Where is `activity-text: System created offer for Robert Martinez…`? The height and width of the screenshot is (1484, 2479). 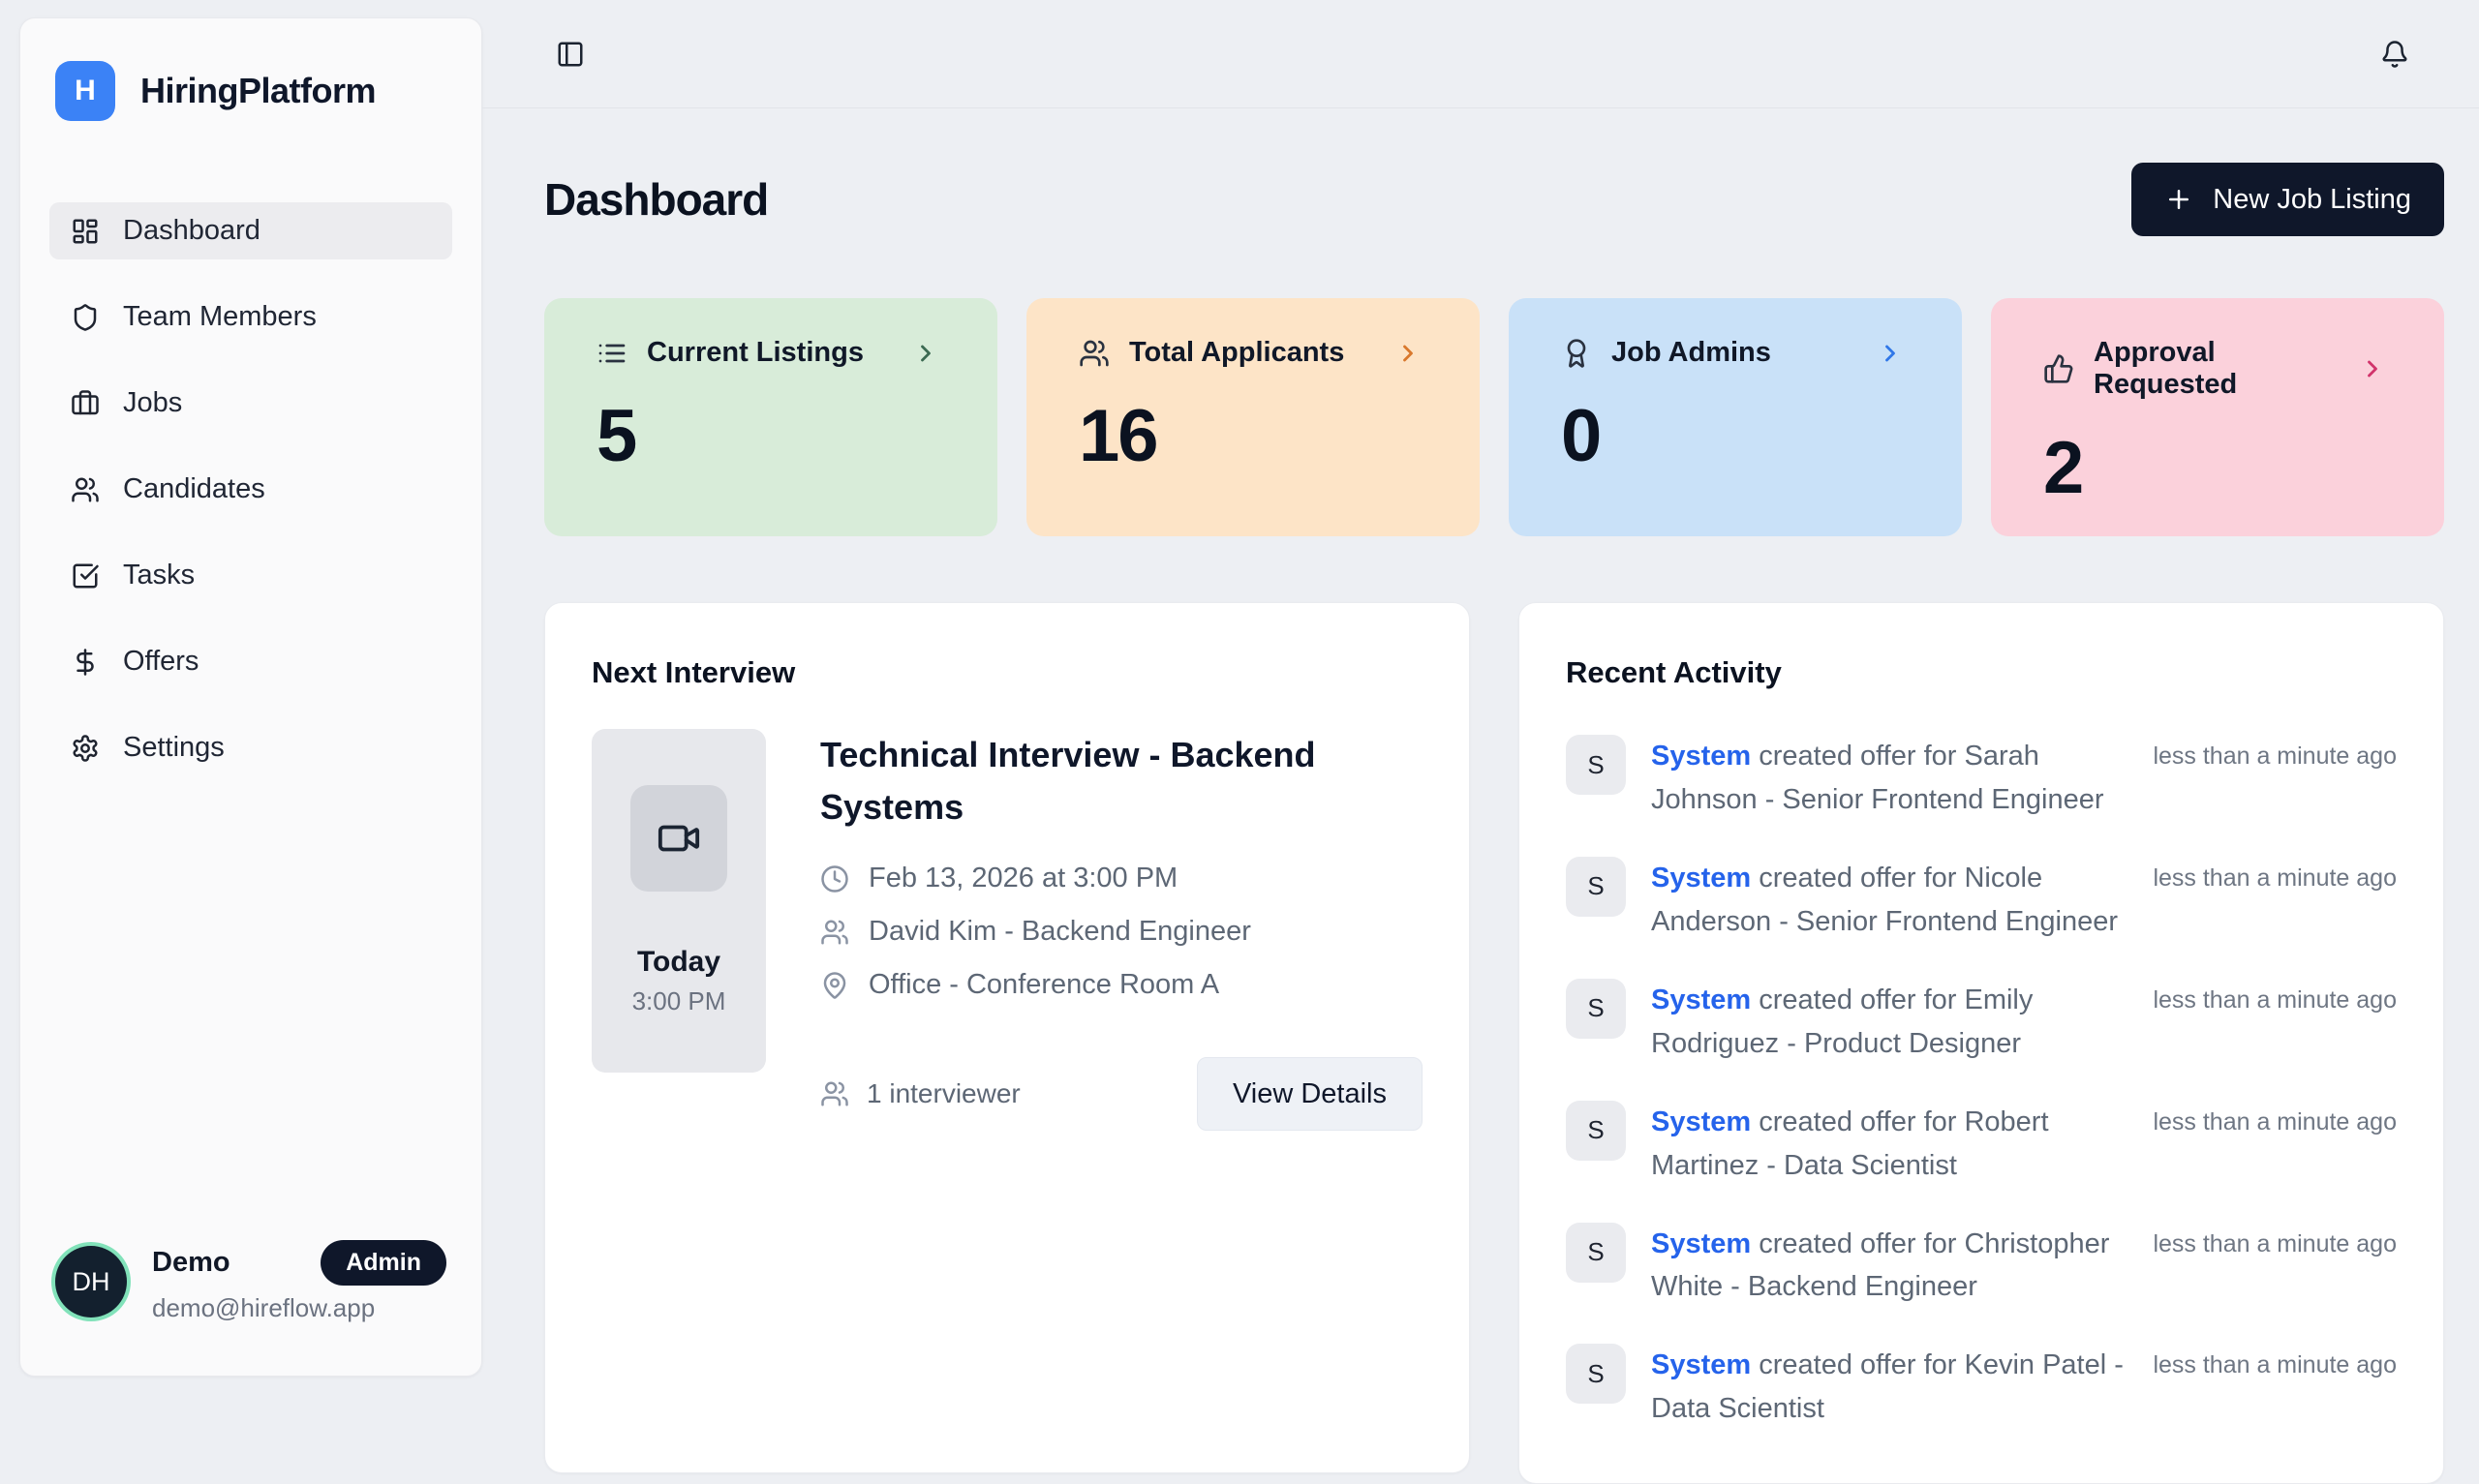
activity-text: System created offer for Robert Martinez… is located at coordinates (1902, 1144).